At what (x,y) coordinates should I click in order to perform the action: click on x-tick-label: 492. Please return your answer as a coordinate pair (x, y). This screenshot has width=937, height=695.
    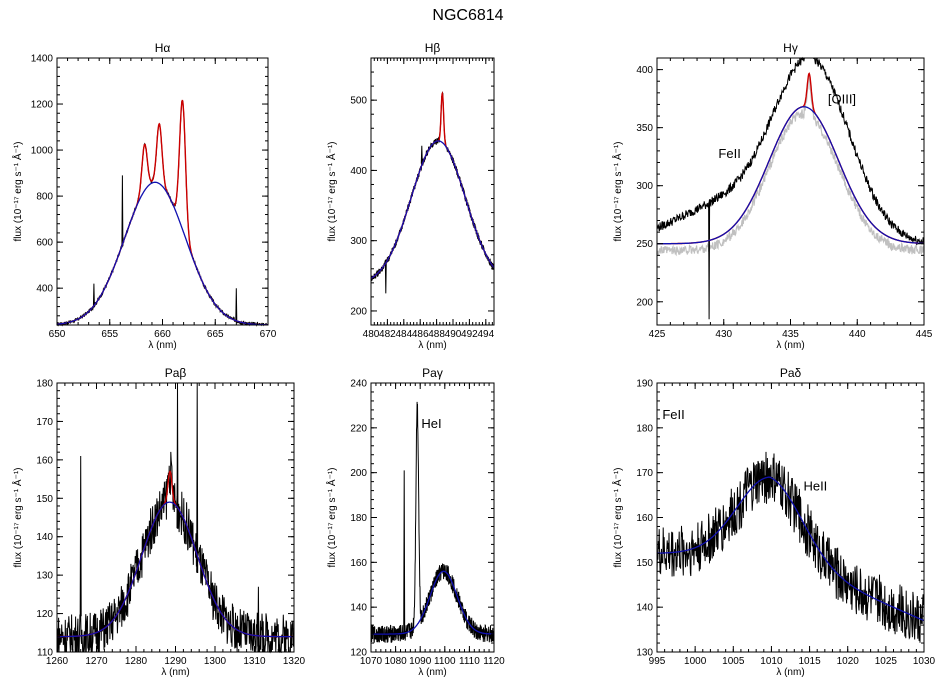
    Looking at the image, I should click on (469, 334).